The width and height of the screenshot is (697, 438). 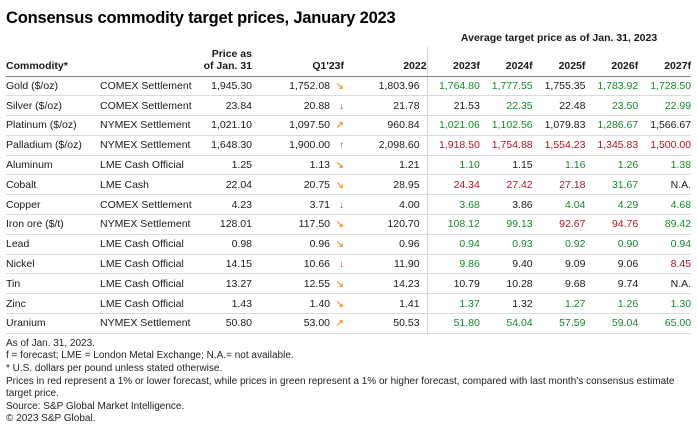 I want to click on forecast-value: 65.00, so click(x=665, y=323).